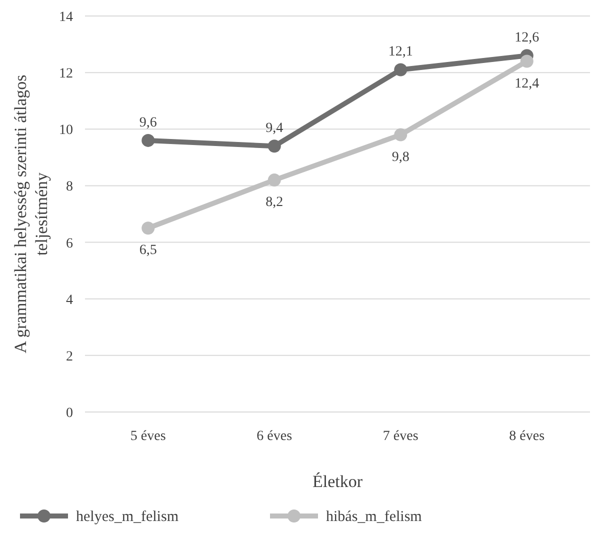 This screenshot has width=609, height=540. I want to click on y-tick-label: 10, so click(66, 130).